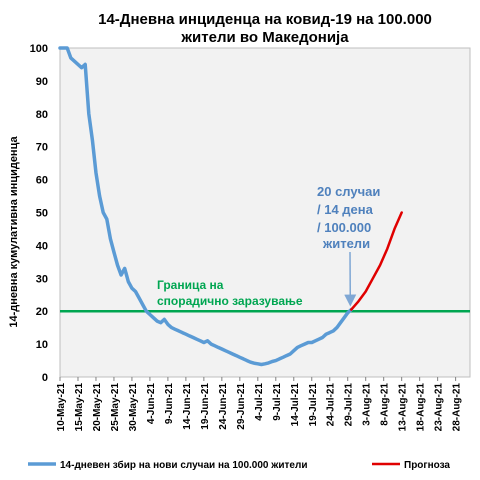 Image resolution: width=480 pixels, height=480 pixels. What do you see at coordinates (241, 406) in the screenshot?
I see `x-tick-label: 29-Jun-21` at bounding box center [241, 406].